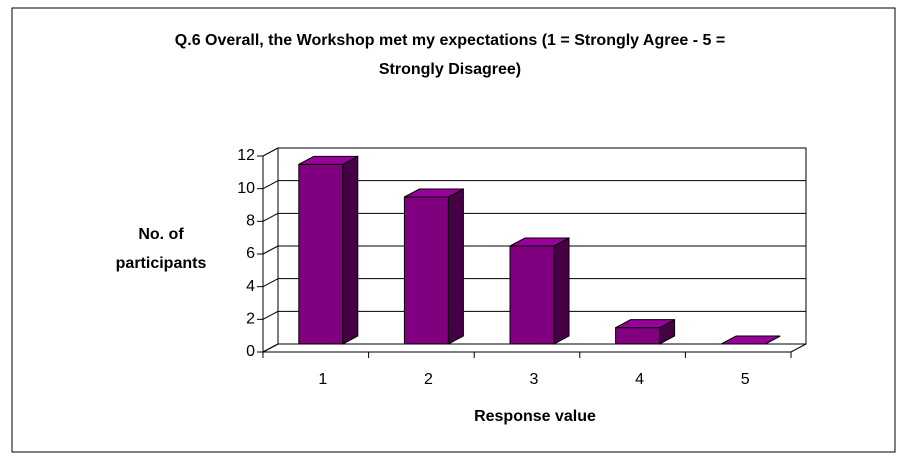 The height and width of the screenshot is (464, 907). Describe the element at coordinates (534, 379) in the screenshot. I see `x-tick-label: 3` at that location.